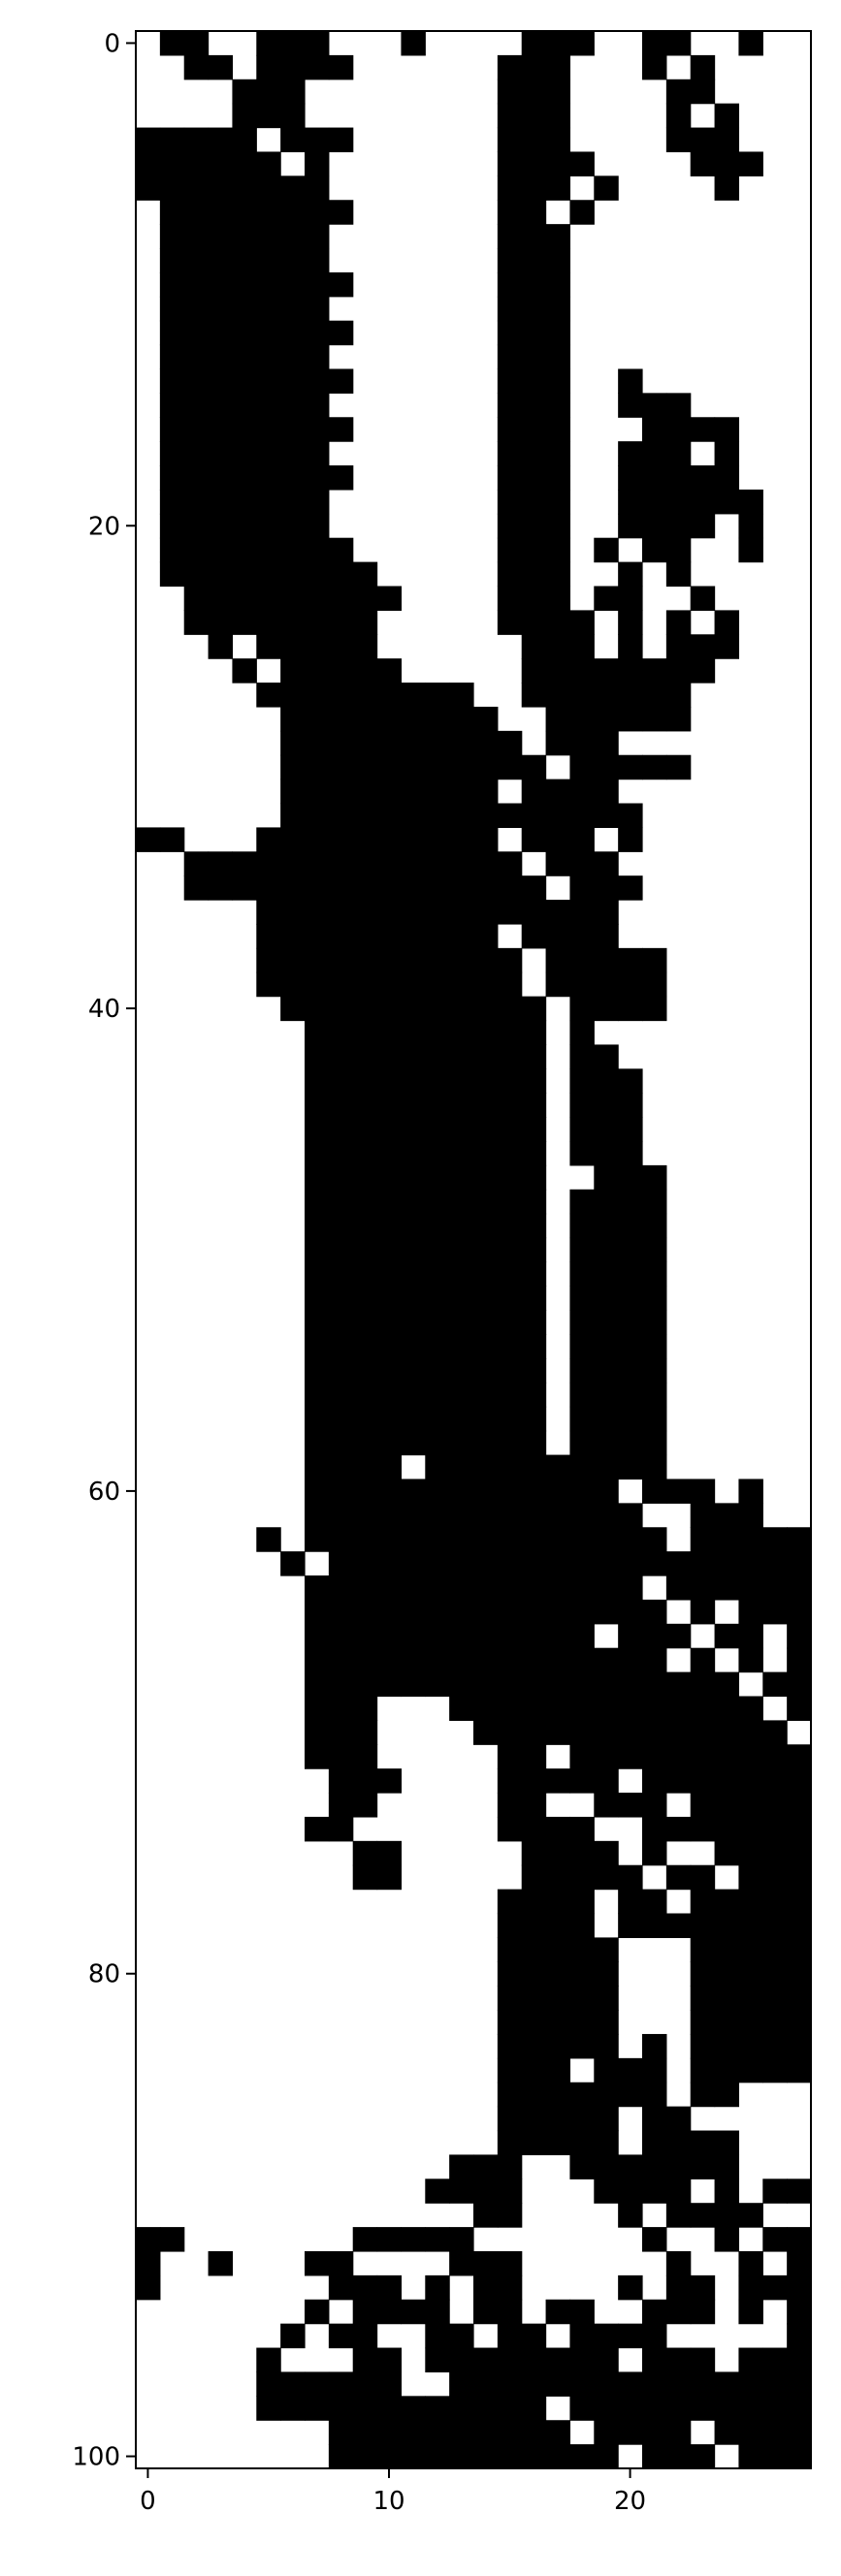 The image size is (841, 2576). Describe the element at coordinates (510, 1756) in the screenshot. I see `heatmap-cell-r71-c15` at that location.